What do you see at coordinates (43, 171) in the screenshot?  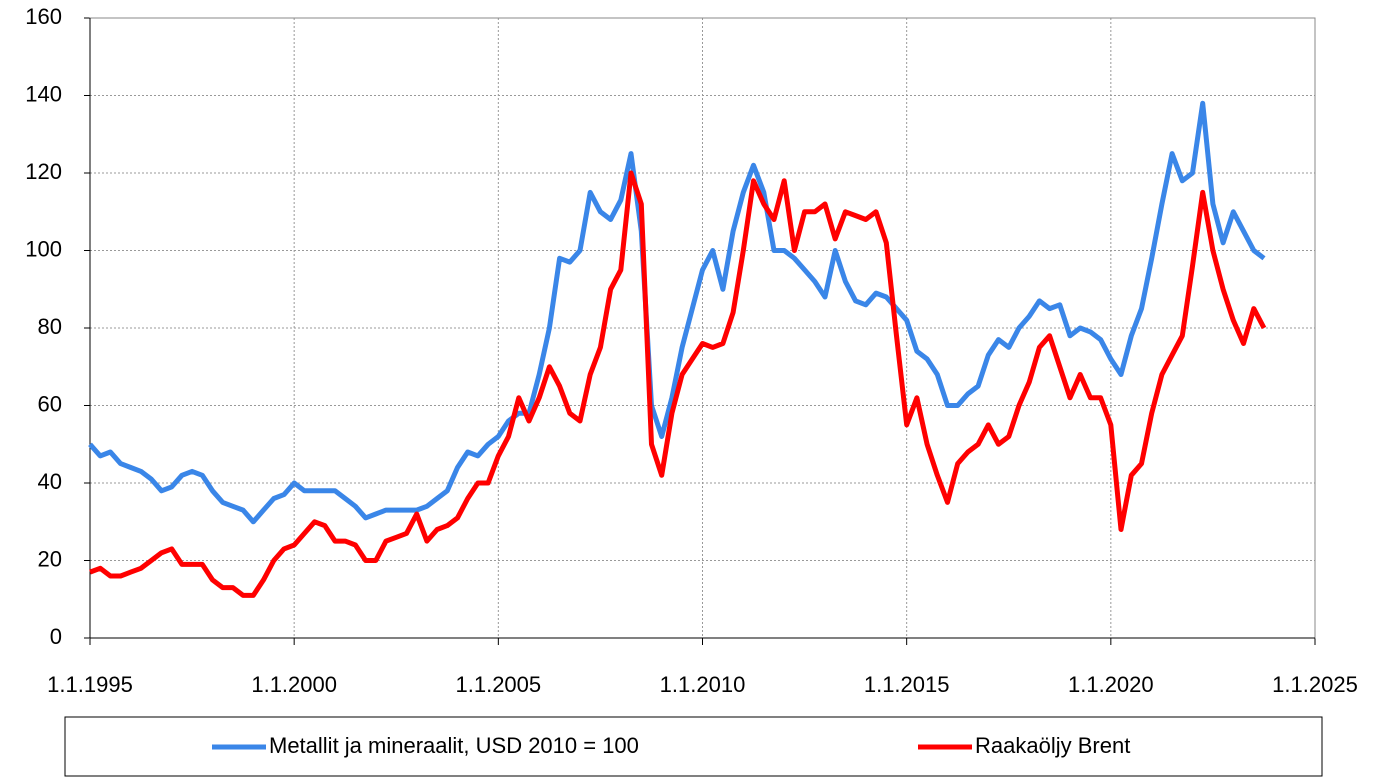 I see `y-tick-label: 120` at bounding box center [43, 171].